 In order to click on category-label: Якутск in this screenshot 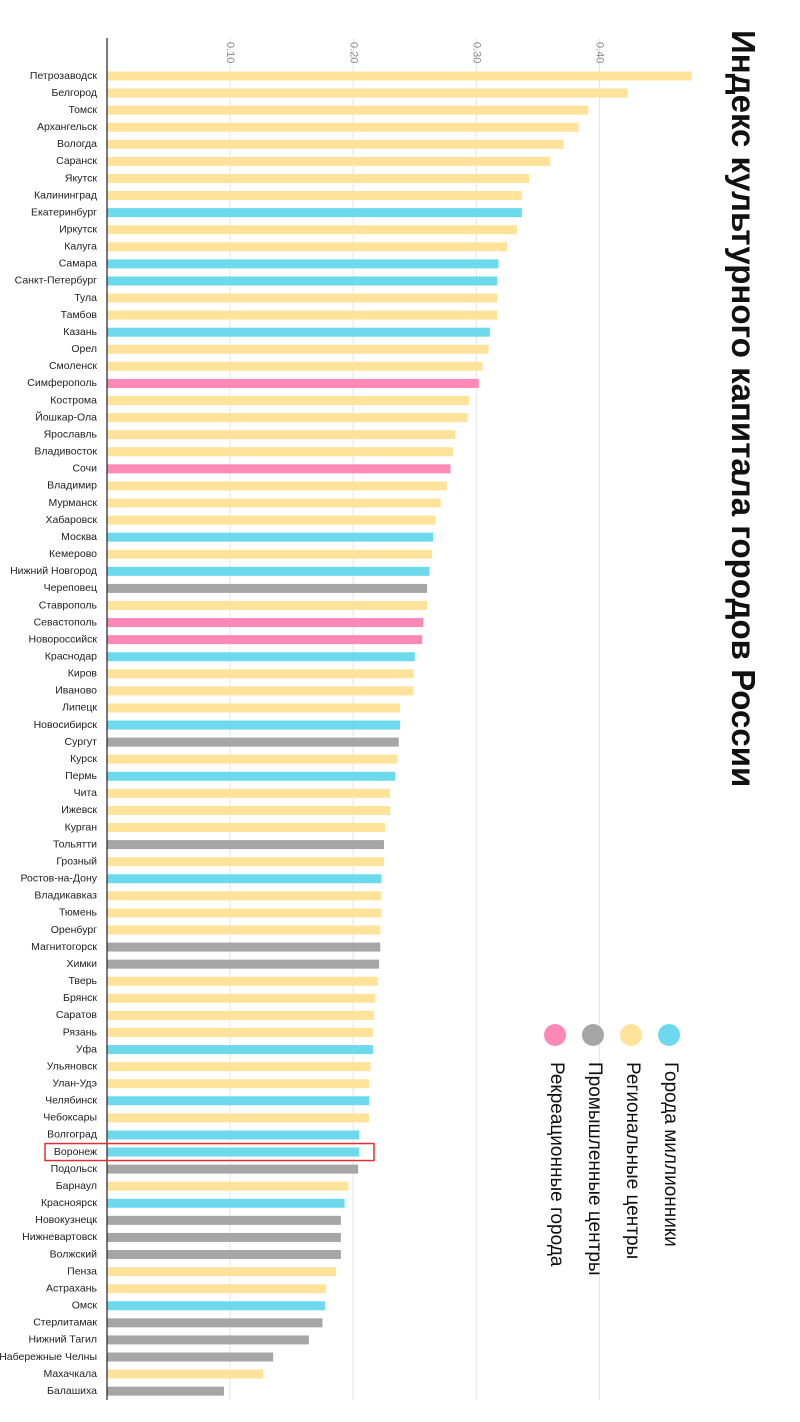, I will do `click(81, 178)`.